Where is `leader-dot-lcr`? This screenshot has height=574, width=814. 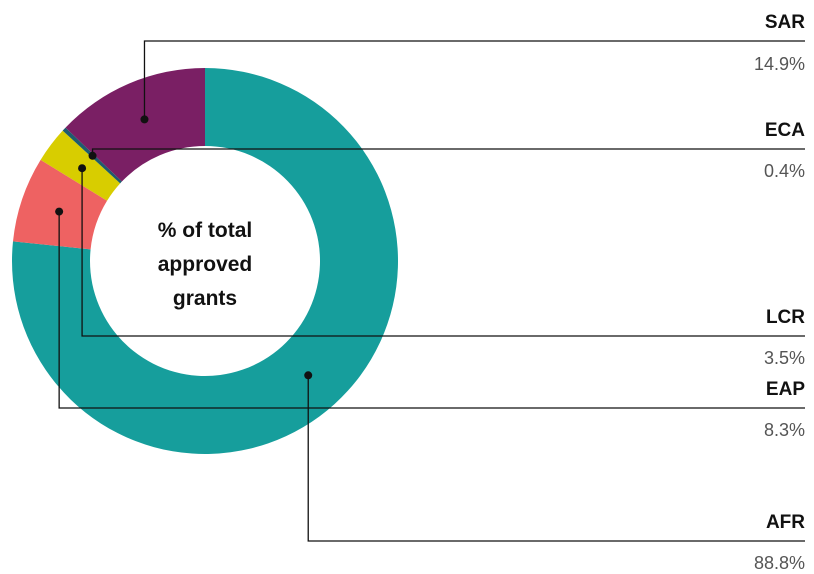
leader-dot-lcr is located at coordinates (82, 168).